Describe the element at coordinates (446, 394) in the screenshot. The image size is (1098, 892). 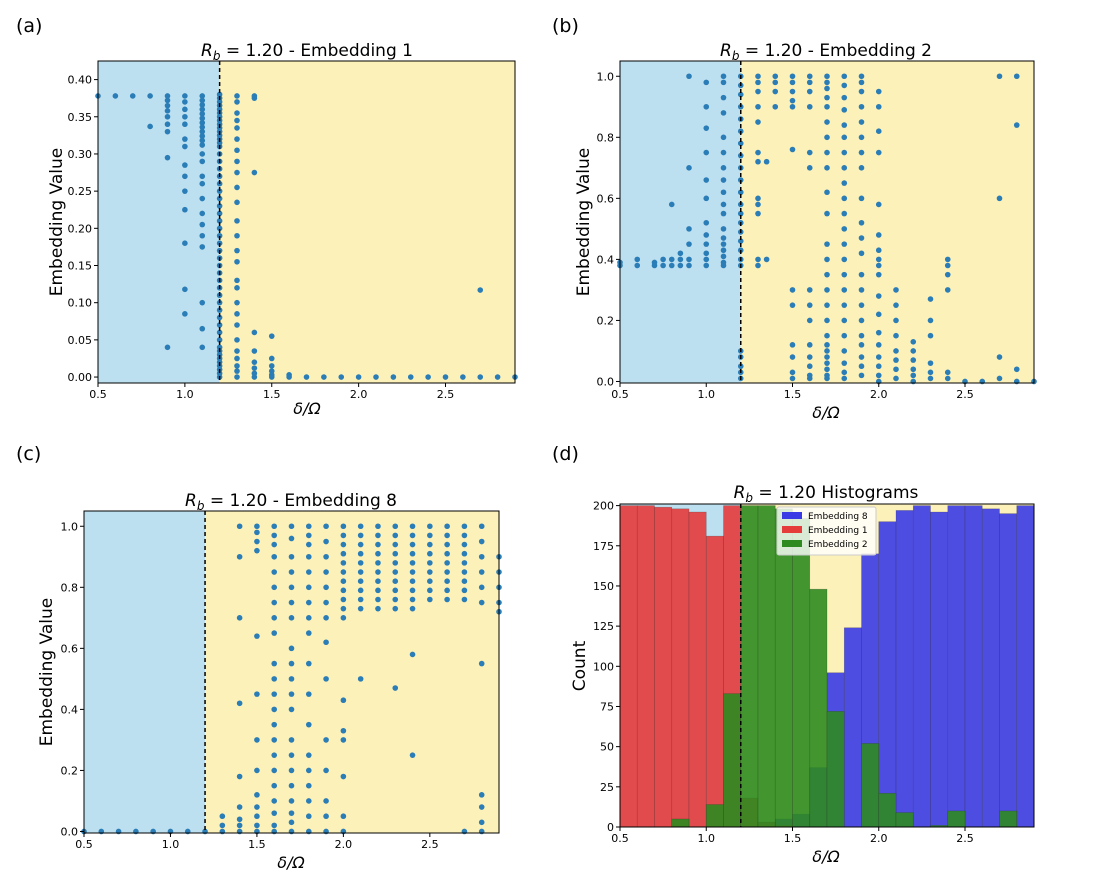
I see `panel-a-xtick-label: 2.5` at that location.